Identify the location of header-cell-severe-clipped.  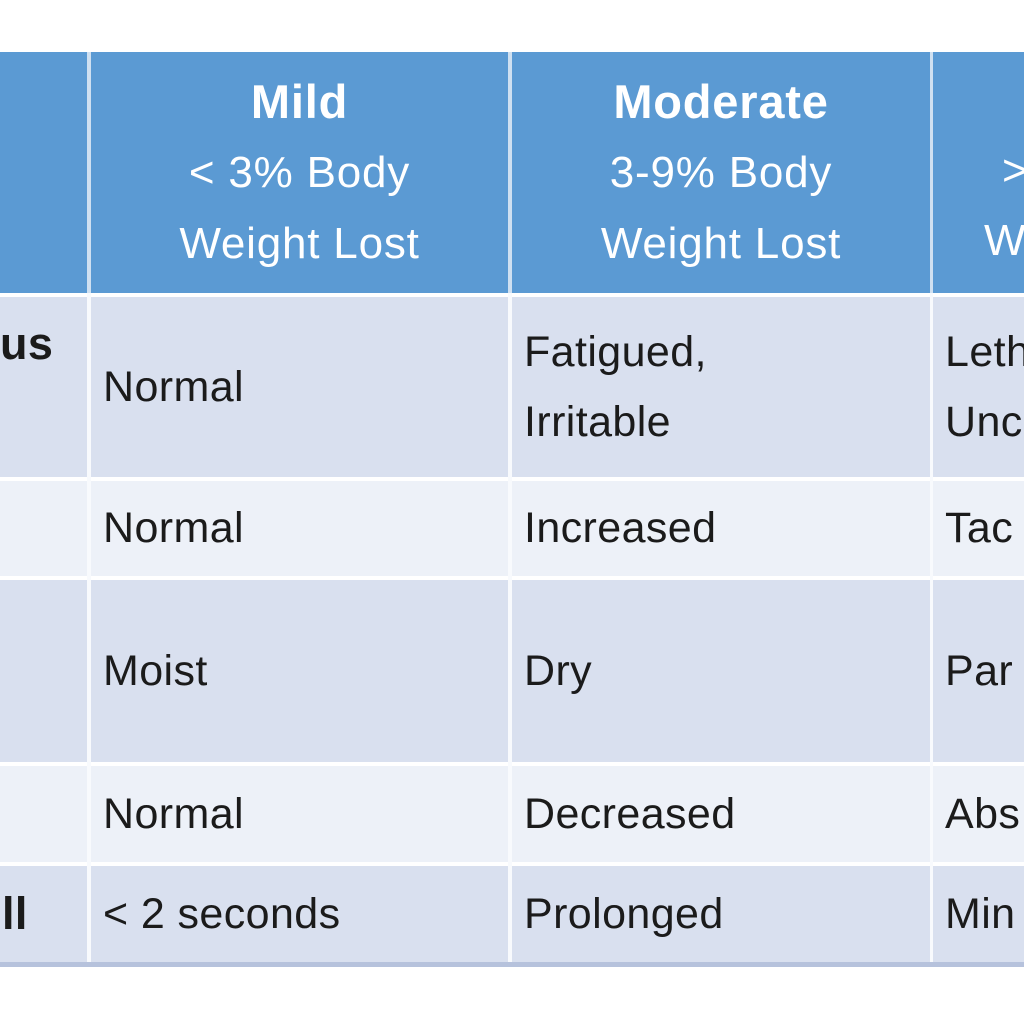
(978, 172).